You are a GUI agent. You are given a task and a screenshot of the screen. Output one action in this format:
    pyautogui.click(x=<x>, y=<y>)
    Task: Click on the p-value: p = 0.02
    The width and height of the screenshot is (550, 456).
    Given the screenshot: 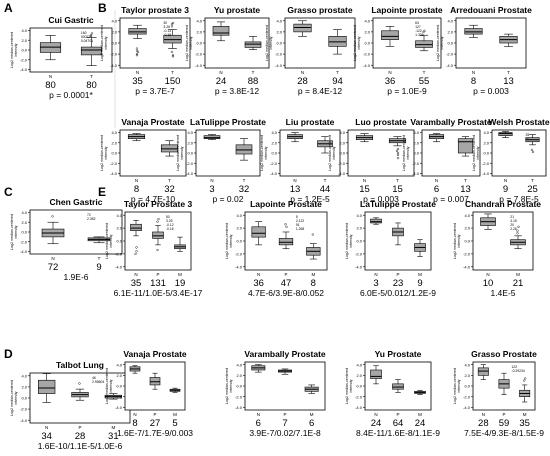 What is the action you would take?
    pyautogui.click(x=228, y=199)
    